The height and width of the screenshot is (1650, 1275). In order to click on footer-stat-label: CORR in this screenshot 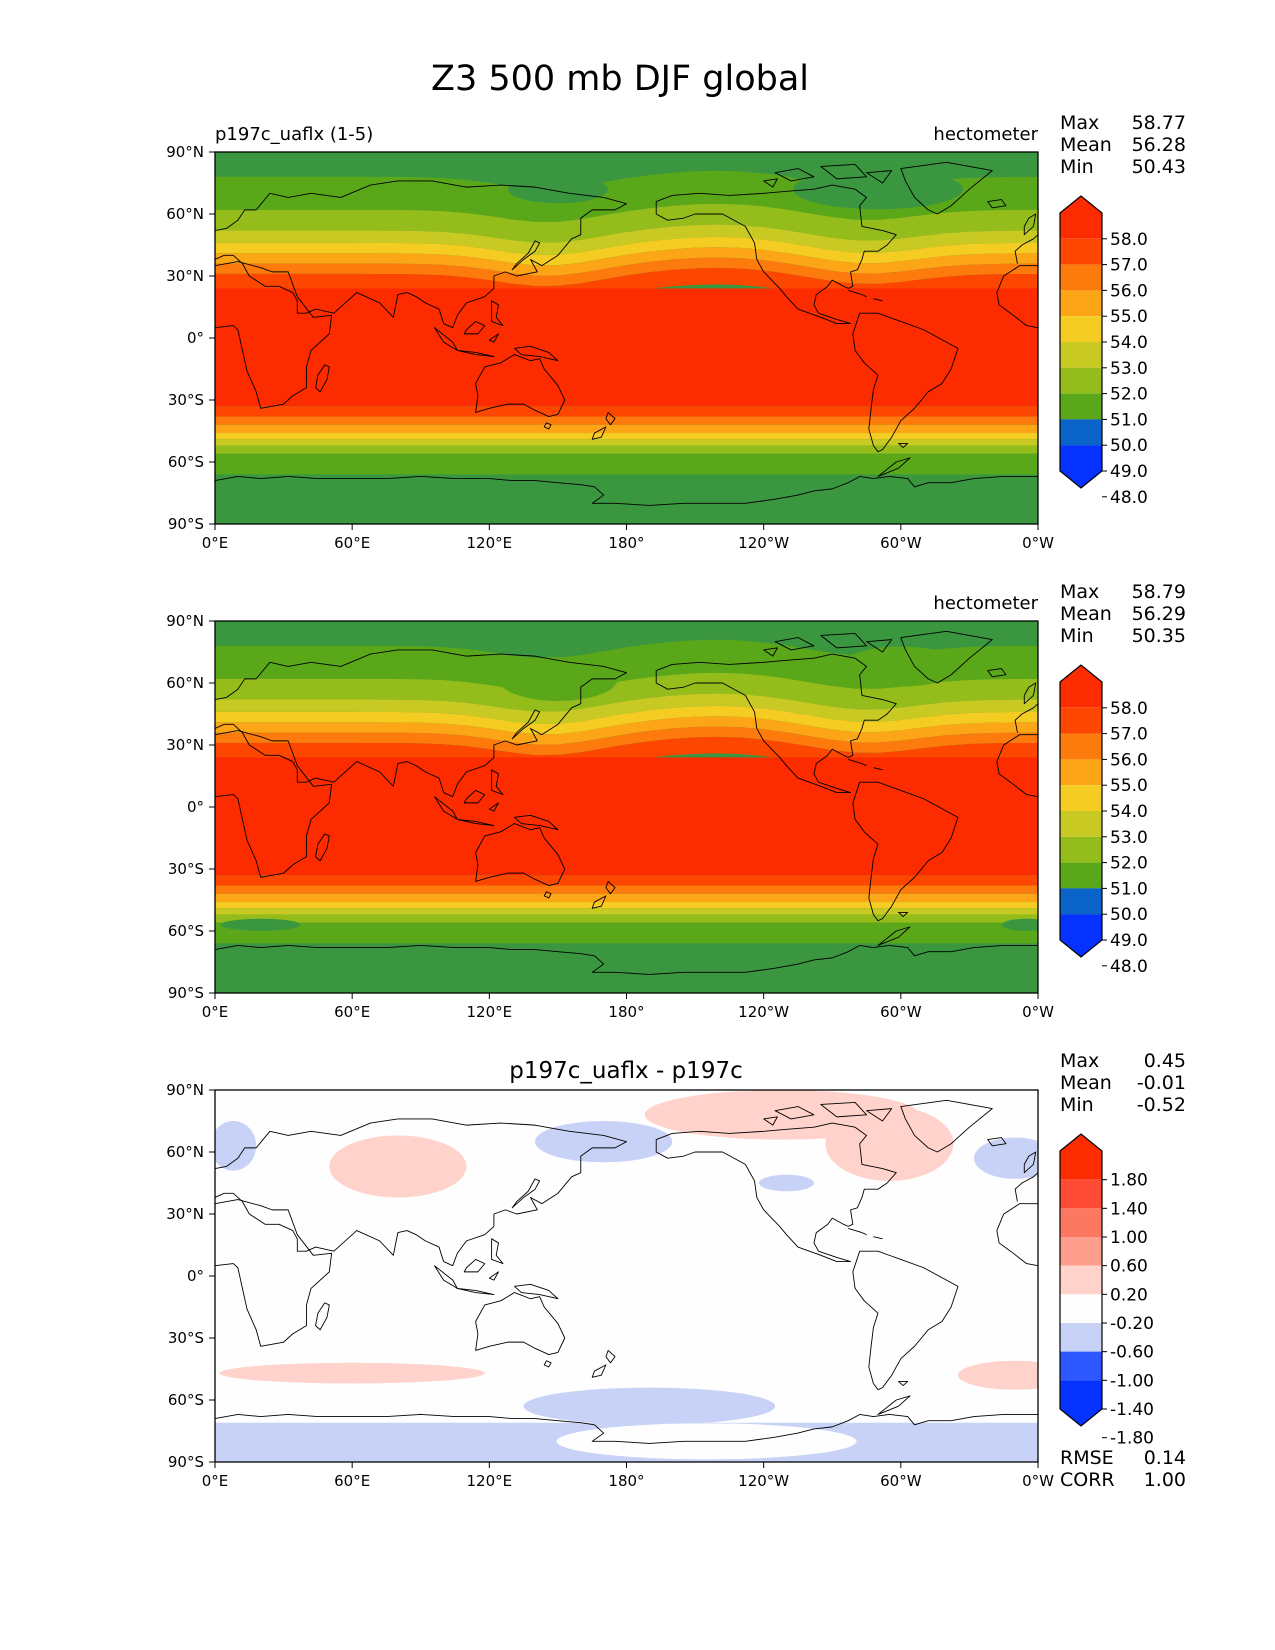, I will do `click(1087, 1480)`.